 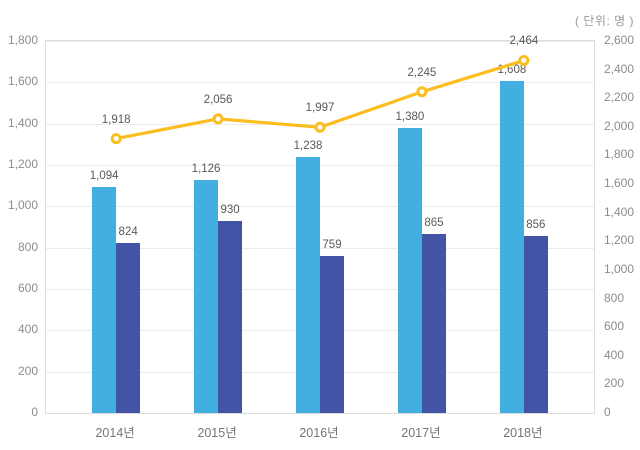 I want to click on line-yellow-layer, so click(x=320, y=99).